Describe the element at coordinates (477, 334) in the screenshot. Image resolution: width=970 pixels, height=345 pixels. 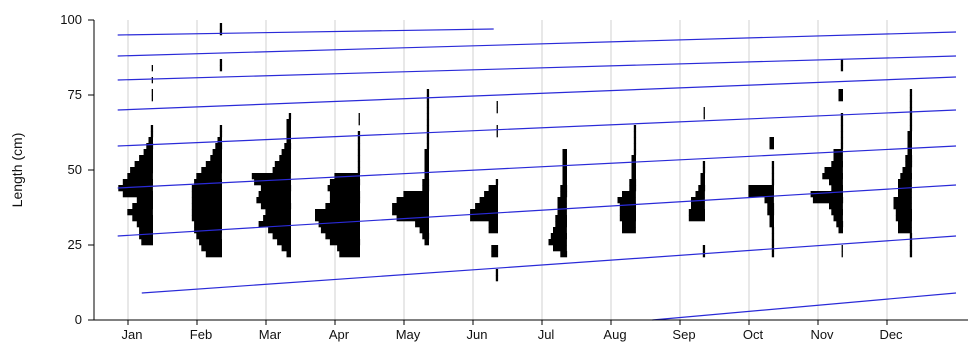
I see `x-tick-label-jun: Jun` at that location.